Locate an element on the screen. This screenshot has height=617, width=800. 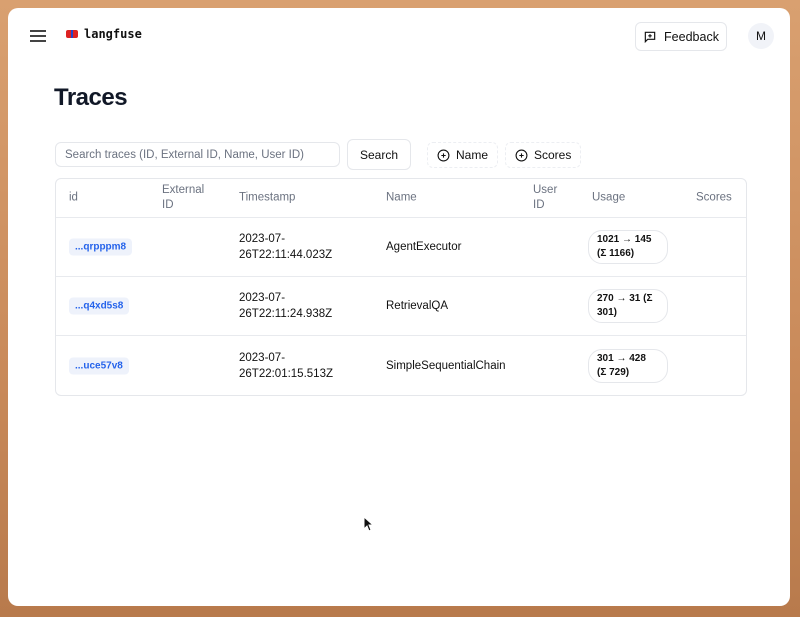
usage-line: 301 → 428 is located at coordinates (621, 358).